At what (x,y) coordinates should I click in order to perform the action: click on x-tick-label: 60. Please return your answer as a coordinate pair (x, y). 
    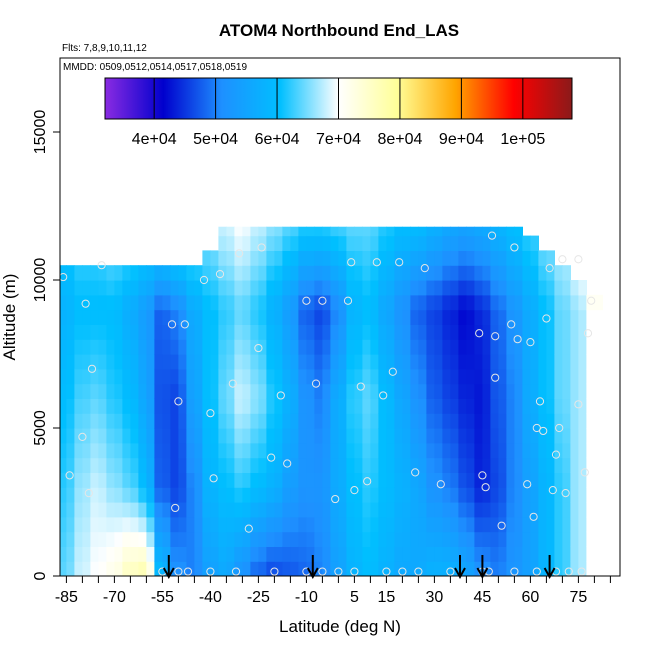
    Looking at the image, I should click on (531, 597).